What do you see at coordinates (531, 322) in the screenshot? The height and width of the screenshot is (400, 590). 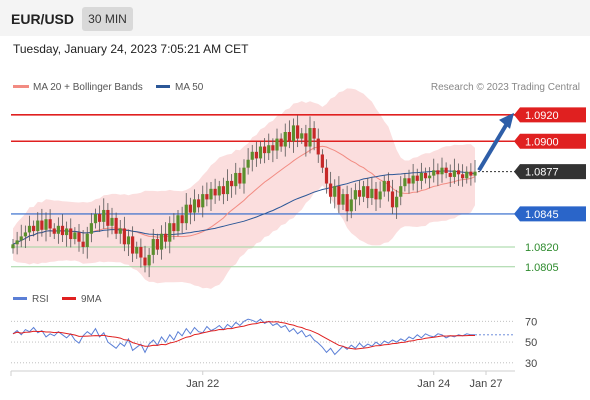 I see `rsi-tick-label-0: 70` at bounding box center [531, 322].